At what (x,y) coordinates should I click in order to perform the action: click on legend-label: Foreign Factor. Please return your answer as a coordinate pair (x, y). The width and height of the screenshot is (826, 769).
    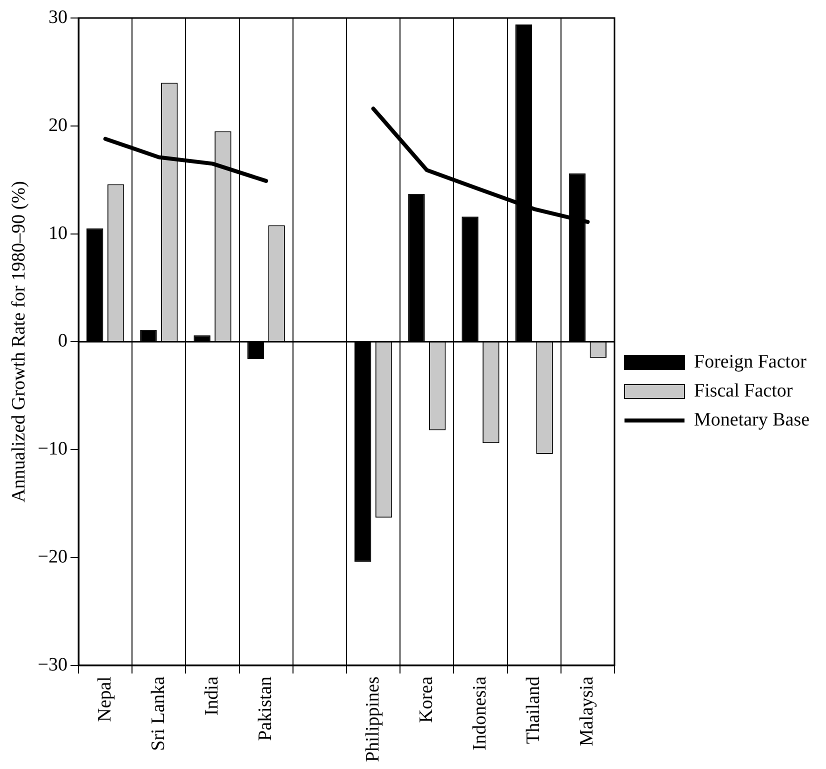
    Looking at the image, I should click on (751, 361).